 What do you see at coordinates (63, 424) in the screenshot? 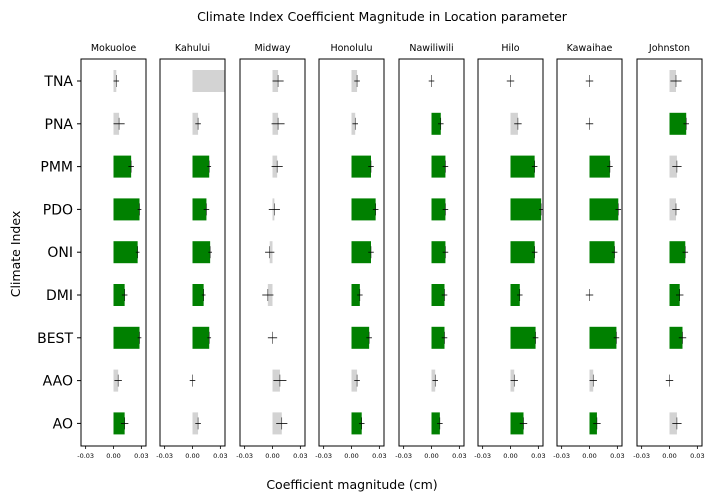
I see `y-tick-label-ao: AO` at bounding box center [63, 424].